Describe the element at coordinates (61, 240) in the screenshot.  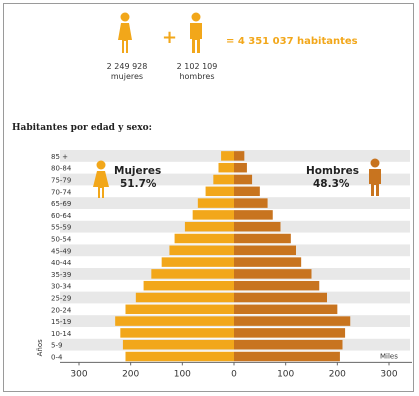
I see `age-group-label: 50-54` at that location.